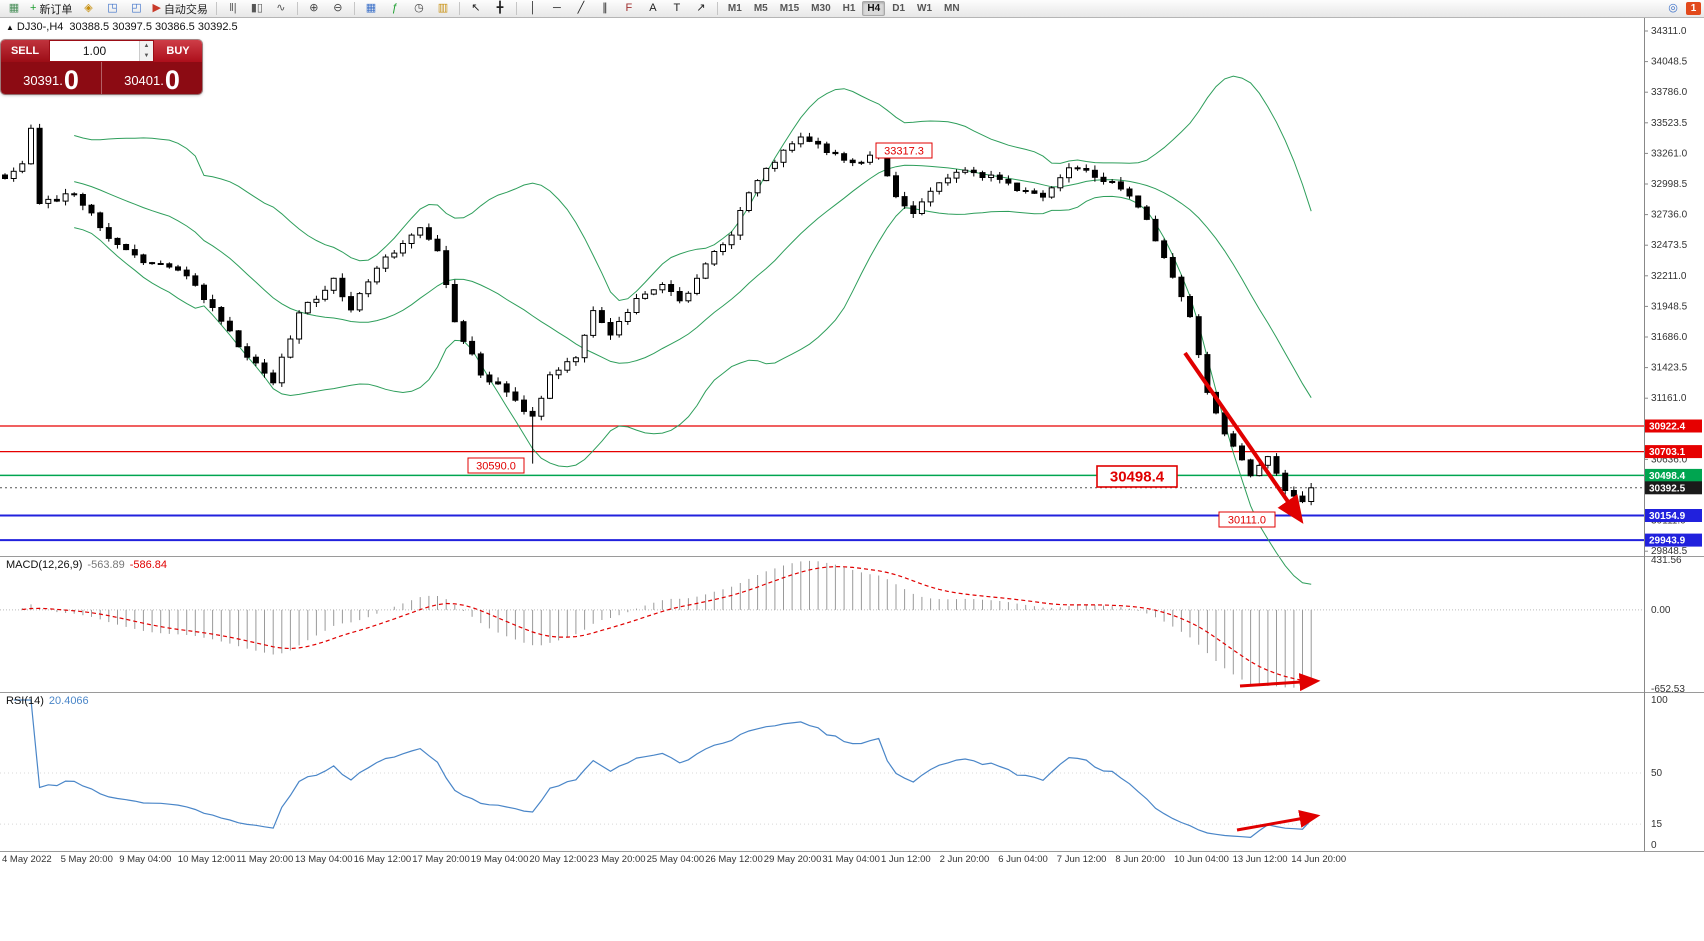 The width and height of the screenshot is (1704, 941). What do you see at coordinates (257, 9) in the screenshot?
I see `candlestick-chart-icon: ▮▯` at bounding box center [257, 9].